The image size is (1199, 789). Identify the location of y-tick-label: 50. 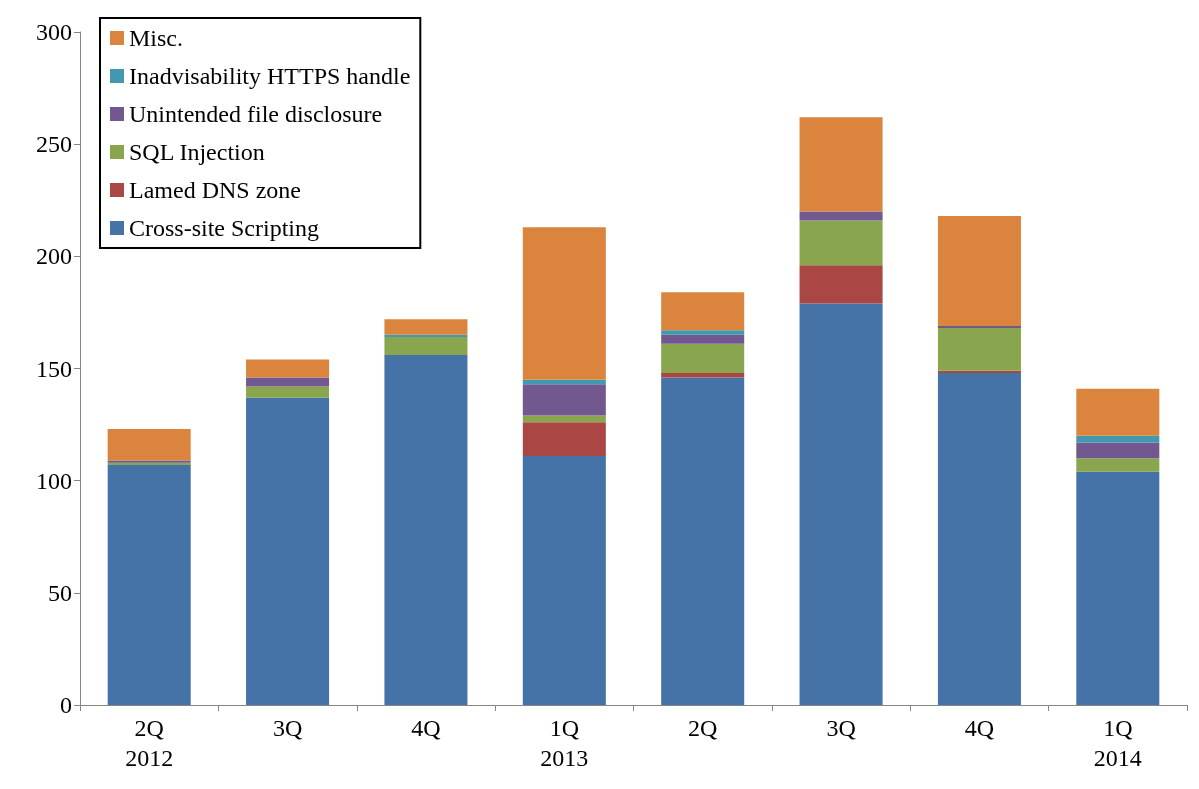
(60, 592).